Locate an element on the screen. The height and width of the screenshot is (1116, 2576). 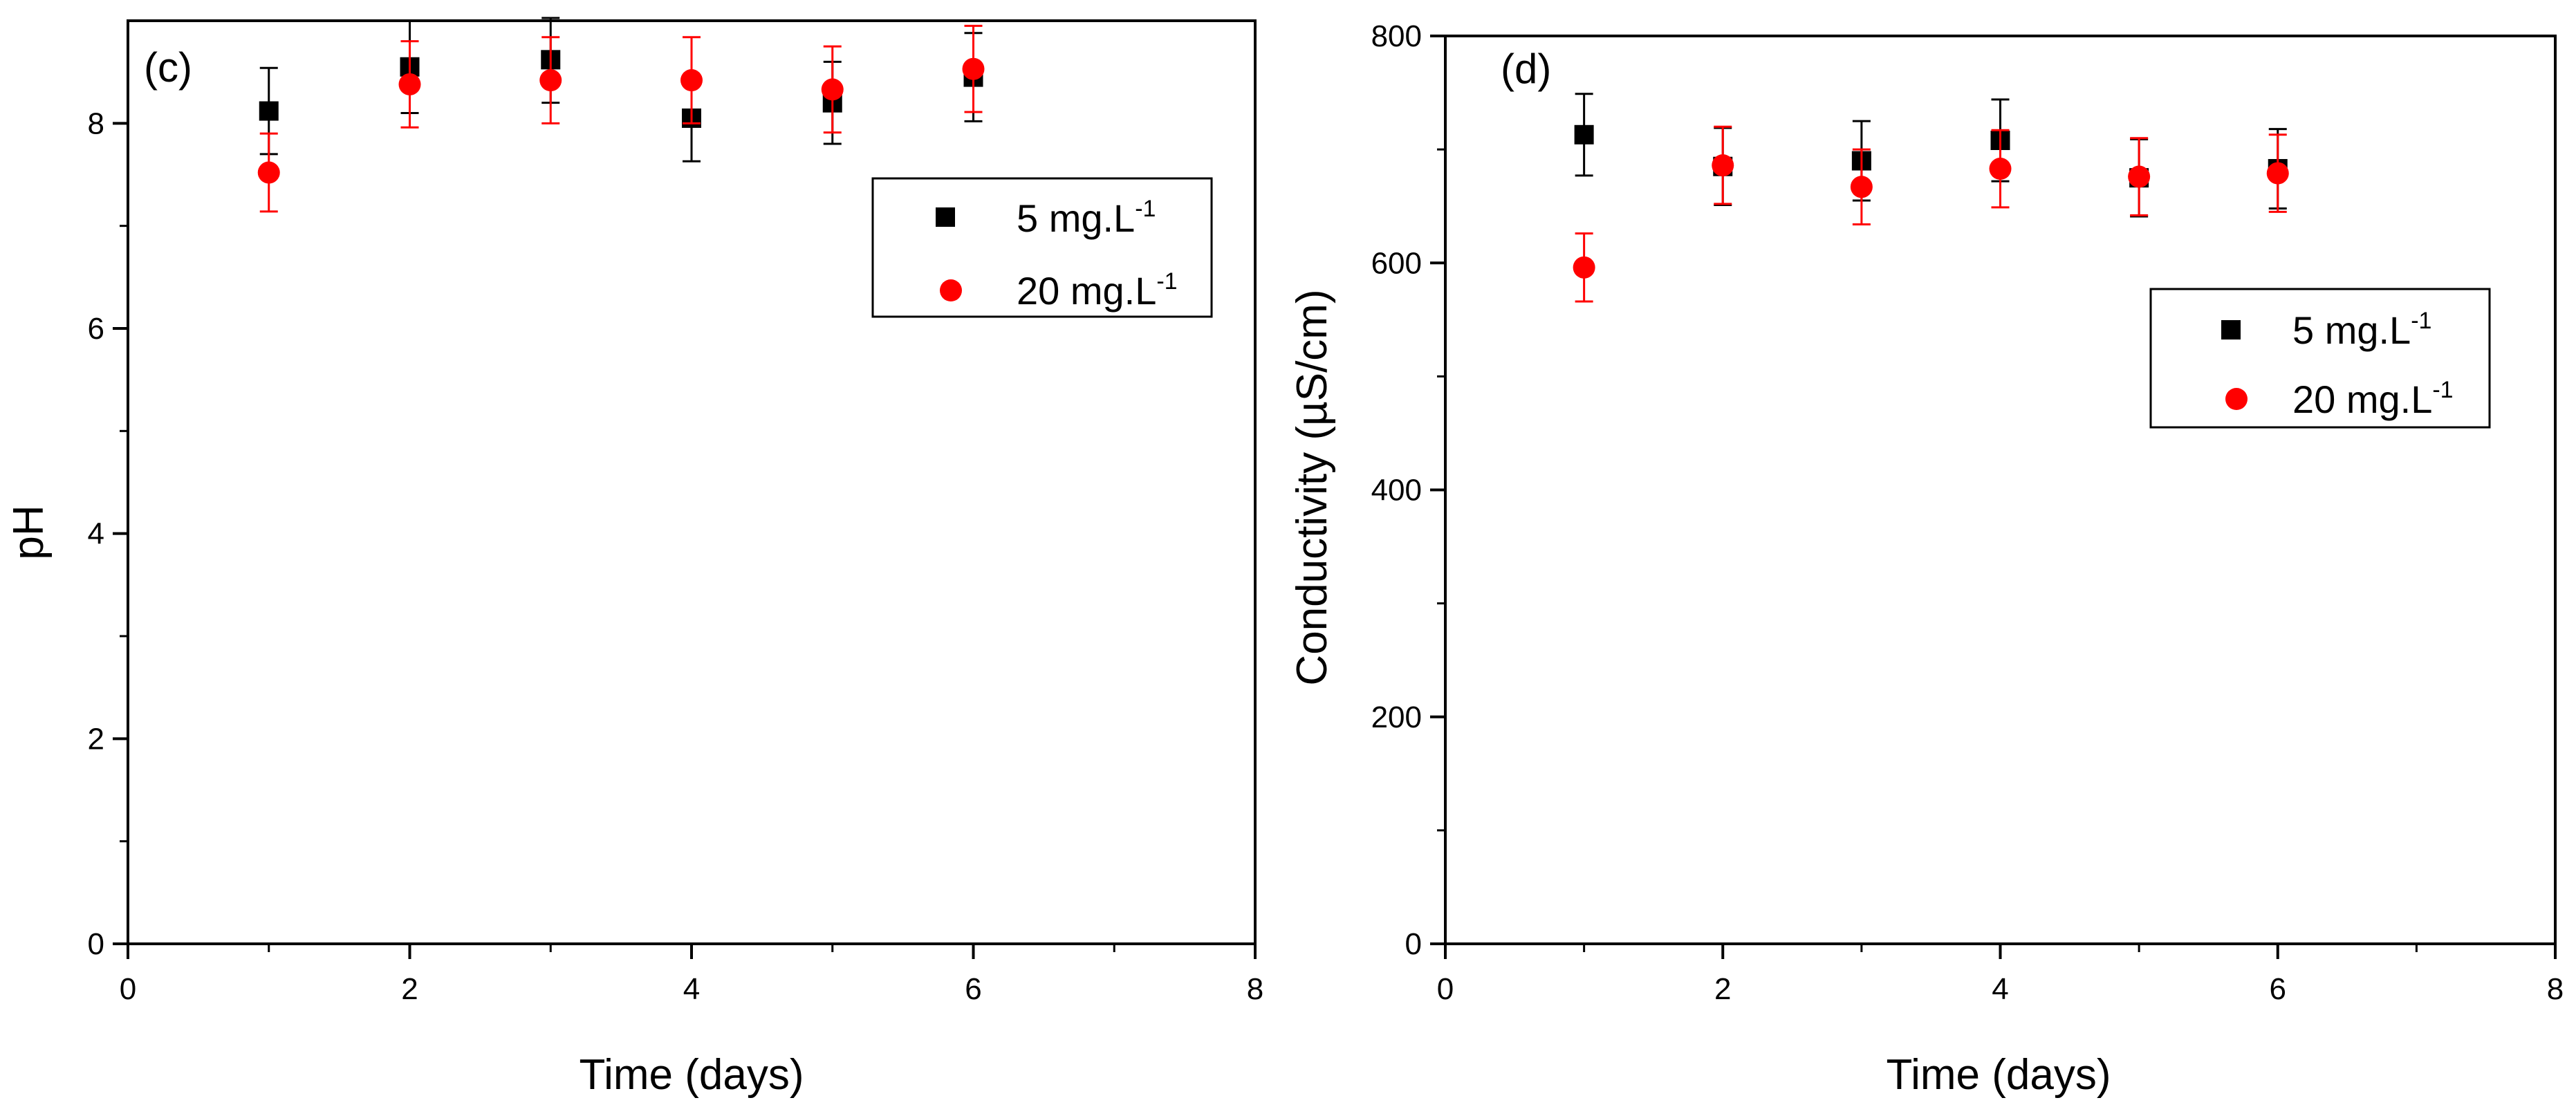
y-tick-label: 2 is located at coordinates (96, 739).